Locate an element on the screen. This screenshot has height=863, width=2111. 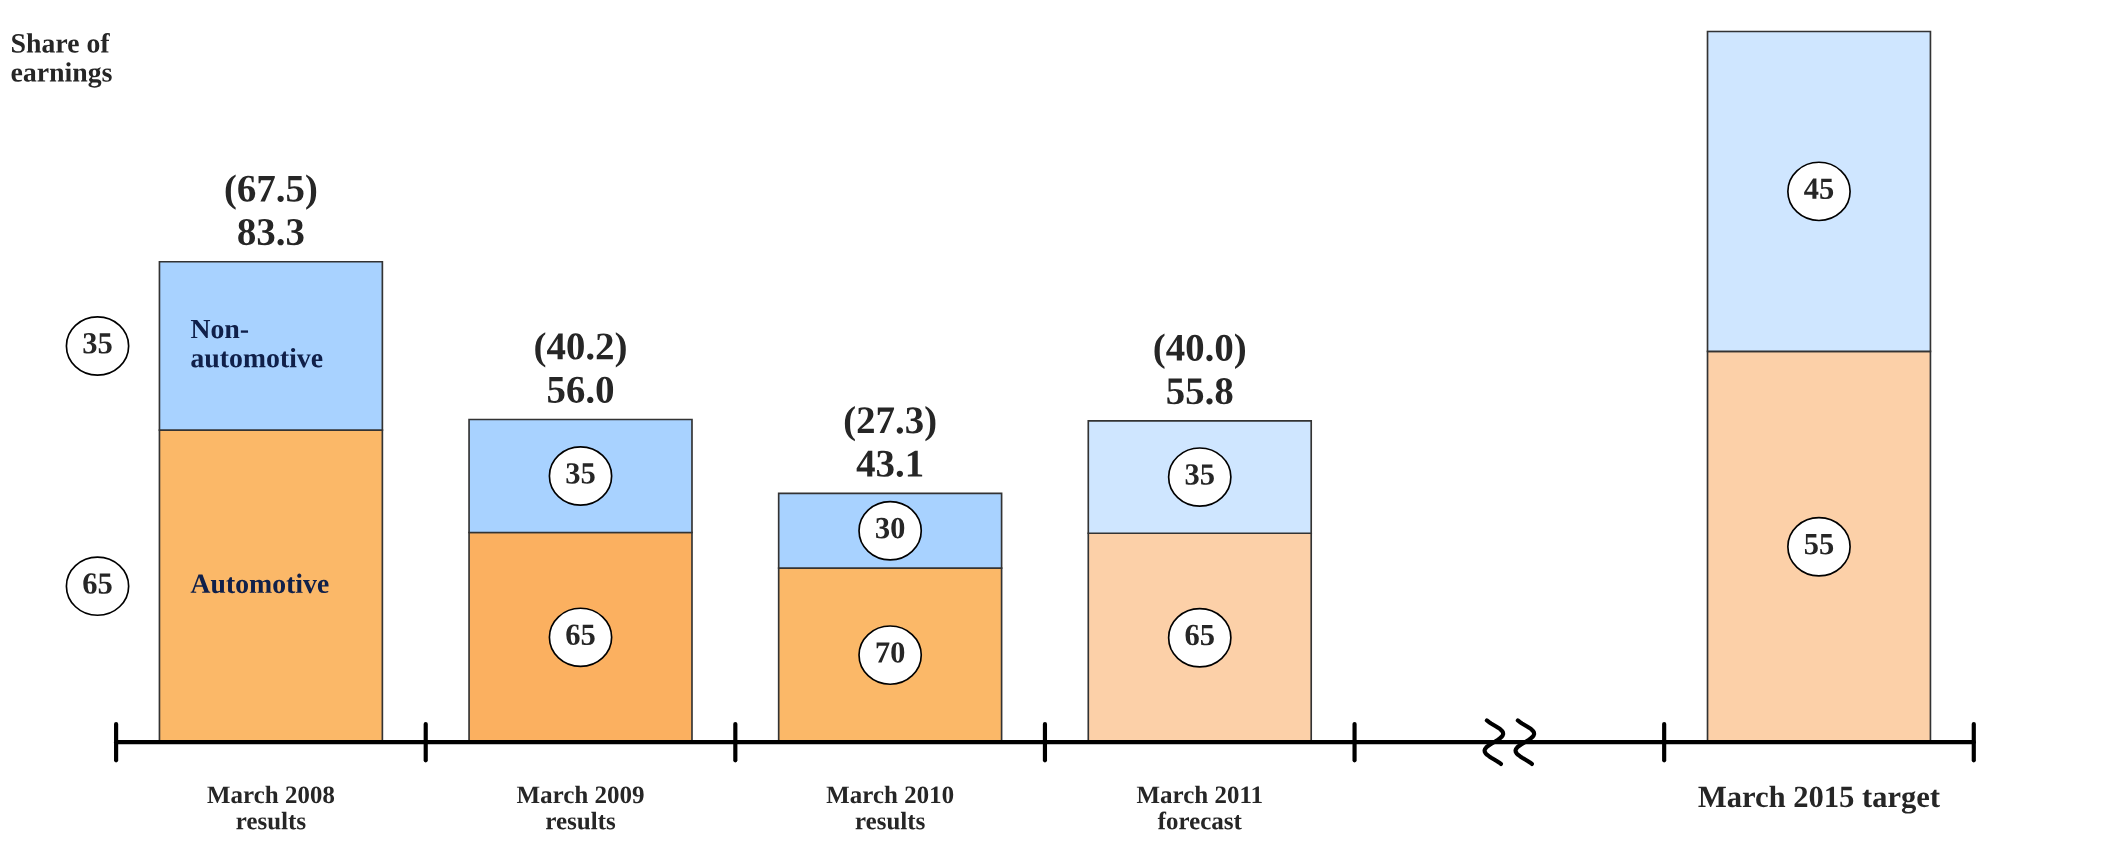
x-tick-label: March 2011 forecast is located at coordinates (1199, 807).